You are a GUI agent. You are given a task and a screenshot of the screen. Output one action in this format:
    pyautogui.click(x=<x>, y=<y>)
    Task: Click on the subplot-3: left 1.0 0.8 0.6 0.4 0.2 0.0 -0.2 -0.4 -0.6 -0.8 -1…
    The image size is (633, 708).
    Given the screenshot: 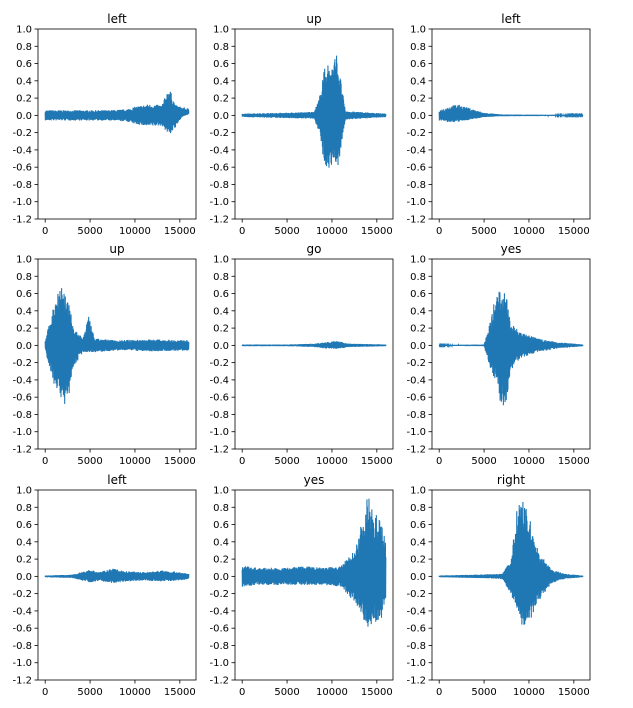 What is the action you would take?
    pyautogui.click(x=498, y=124)
    